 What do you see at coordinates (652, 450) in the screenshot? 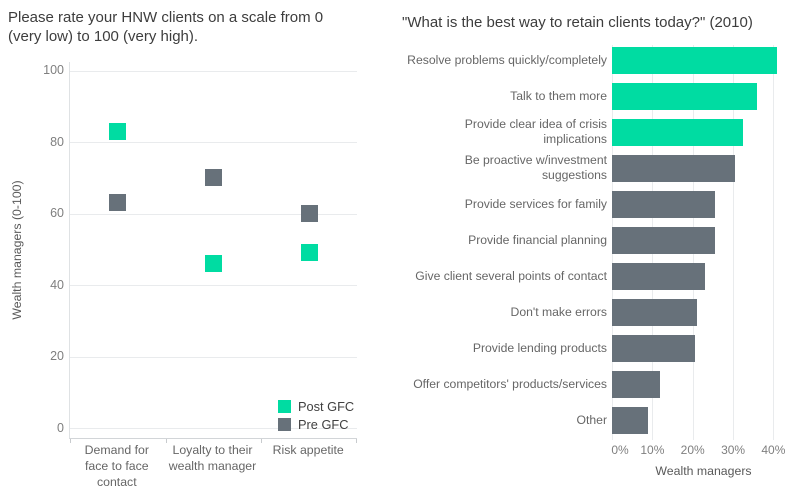
I see `x-tick-label: 10%` at bounding box center [652, 450].